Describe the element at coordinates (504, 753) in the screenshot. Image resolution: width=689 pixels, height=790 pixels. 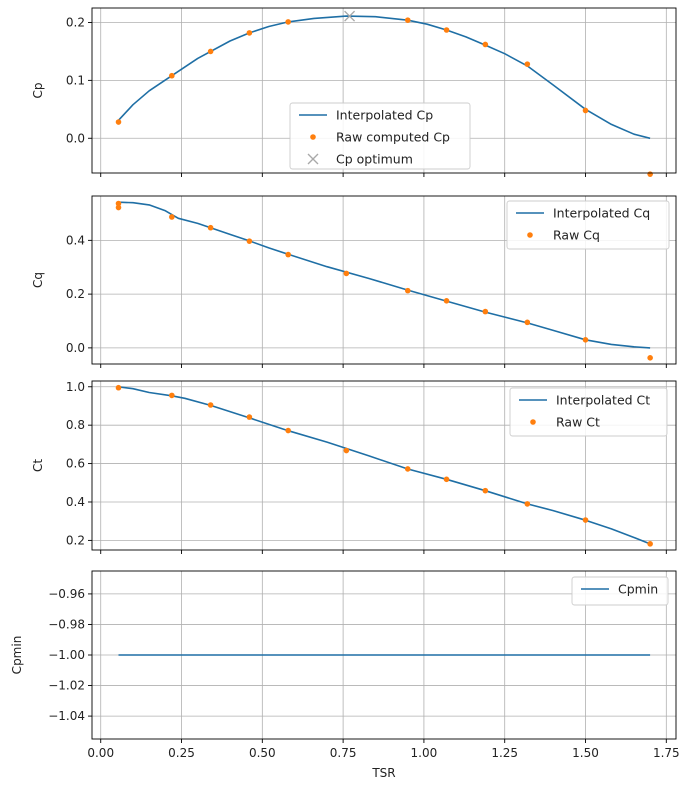
I see `x-tick-label: 1.25` at that location.